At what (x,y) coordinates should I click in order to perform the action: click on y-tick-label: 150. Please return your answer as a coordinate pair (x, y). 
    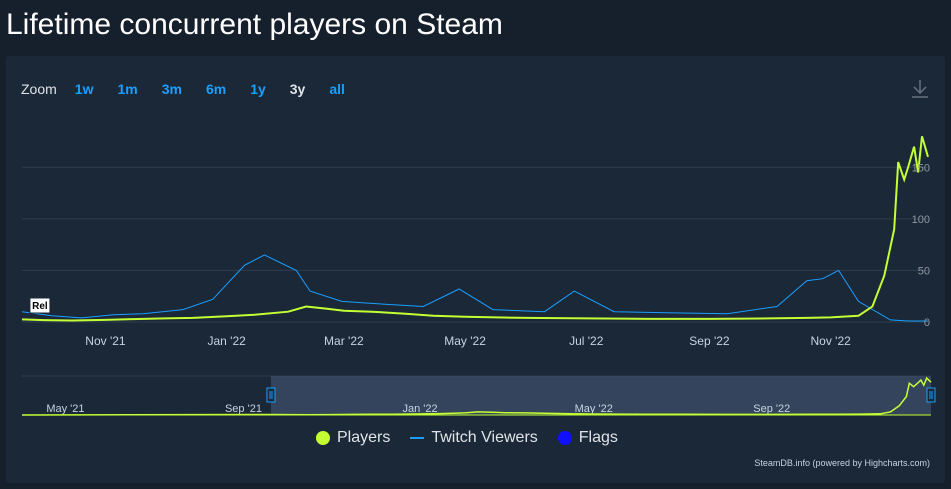
    Looking at the image, I should click on (921, 168).